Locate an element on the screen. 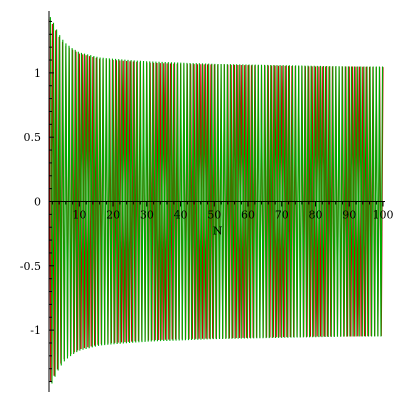 The width and height of the screenshot is (400, 400). x-tick-label: 80 is located at coordinates (316, 215).